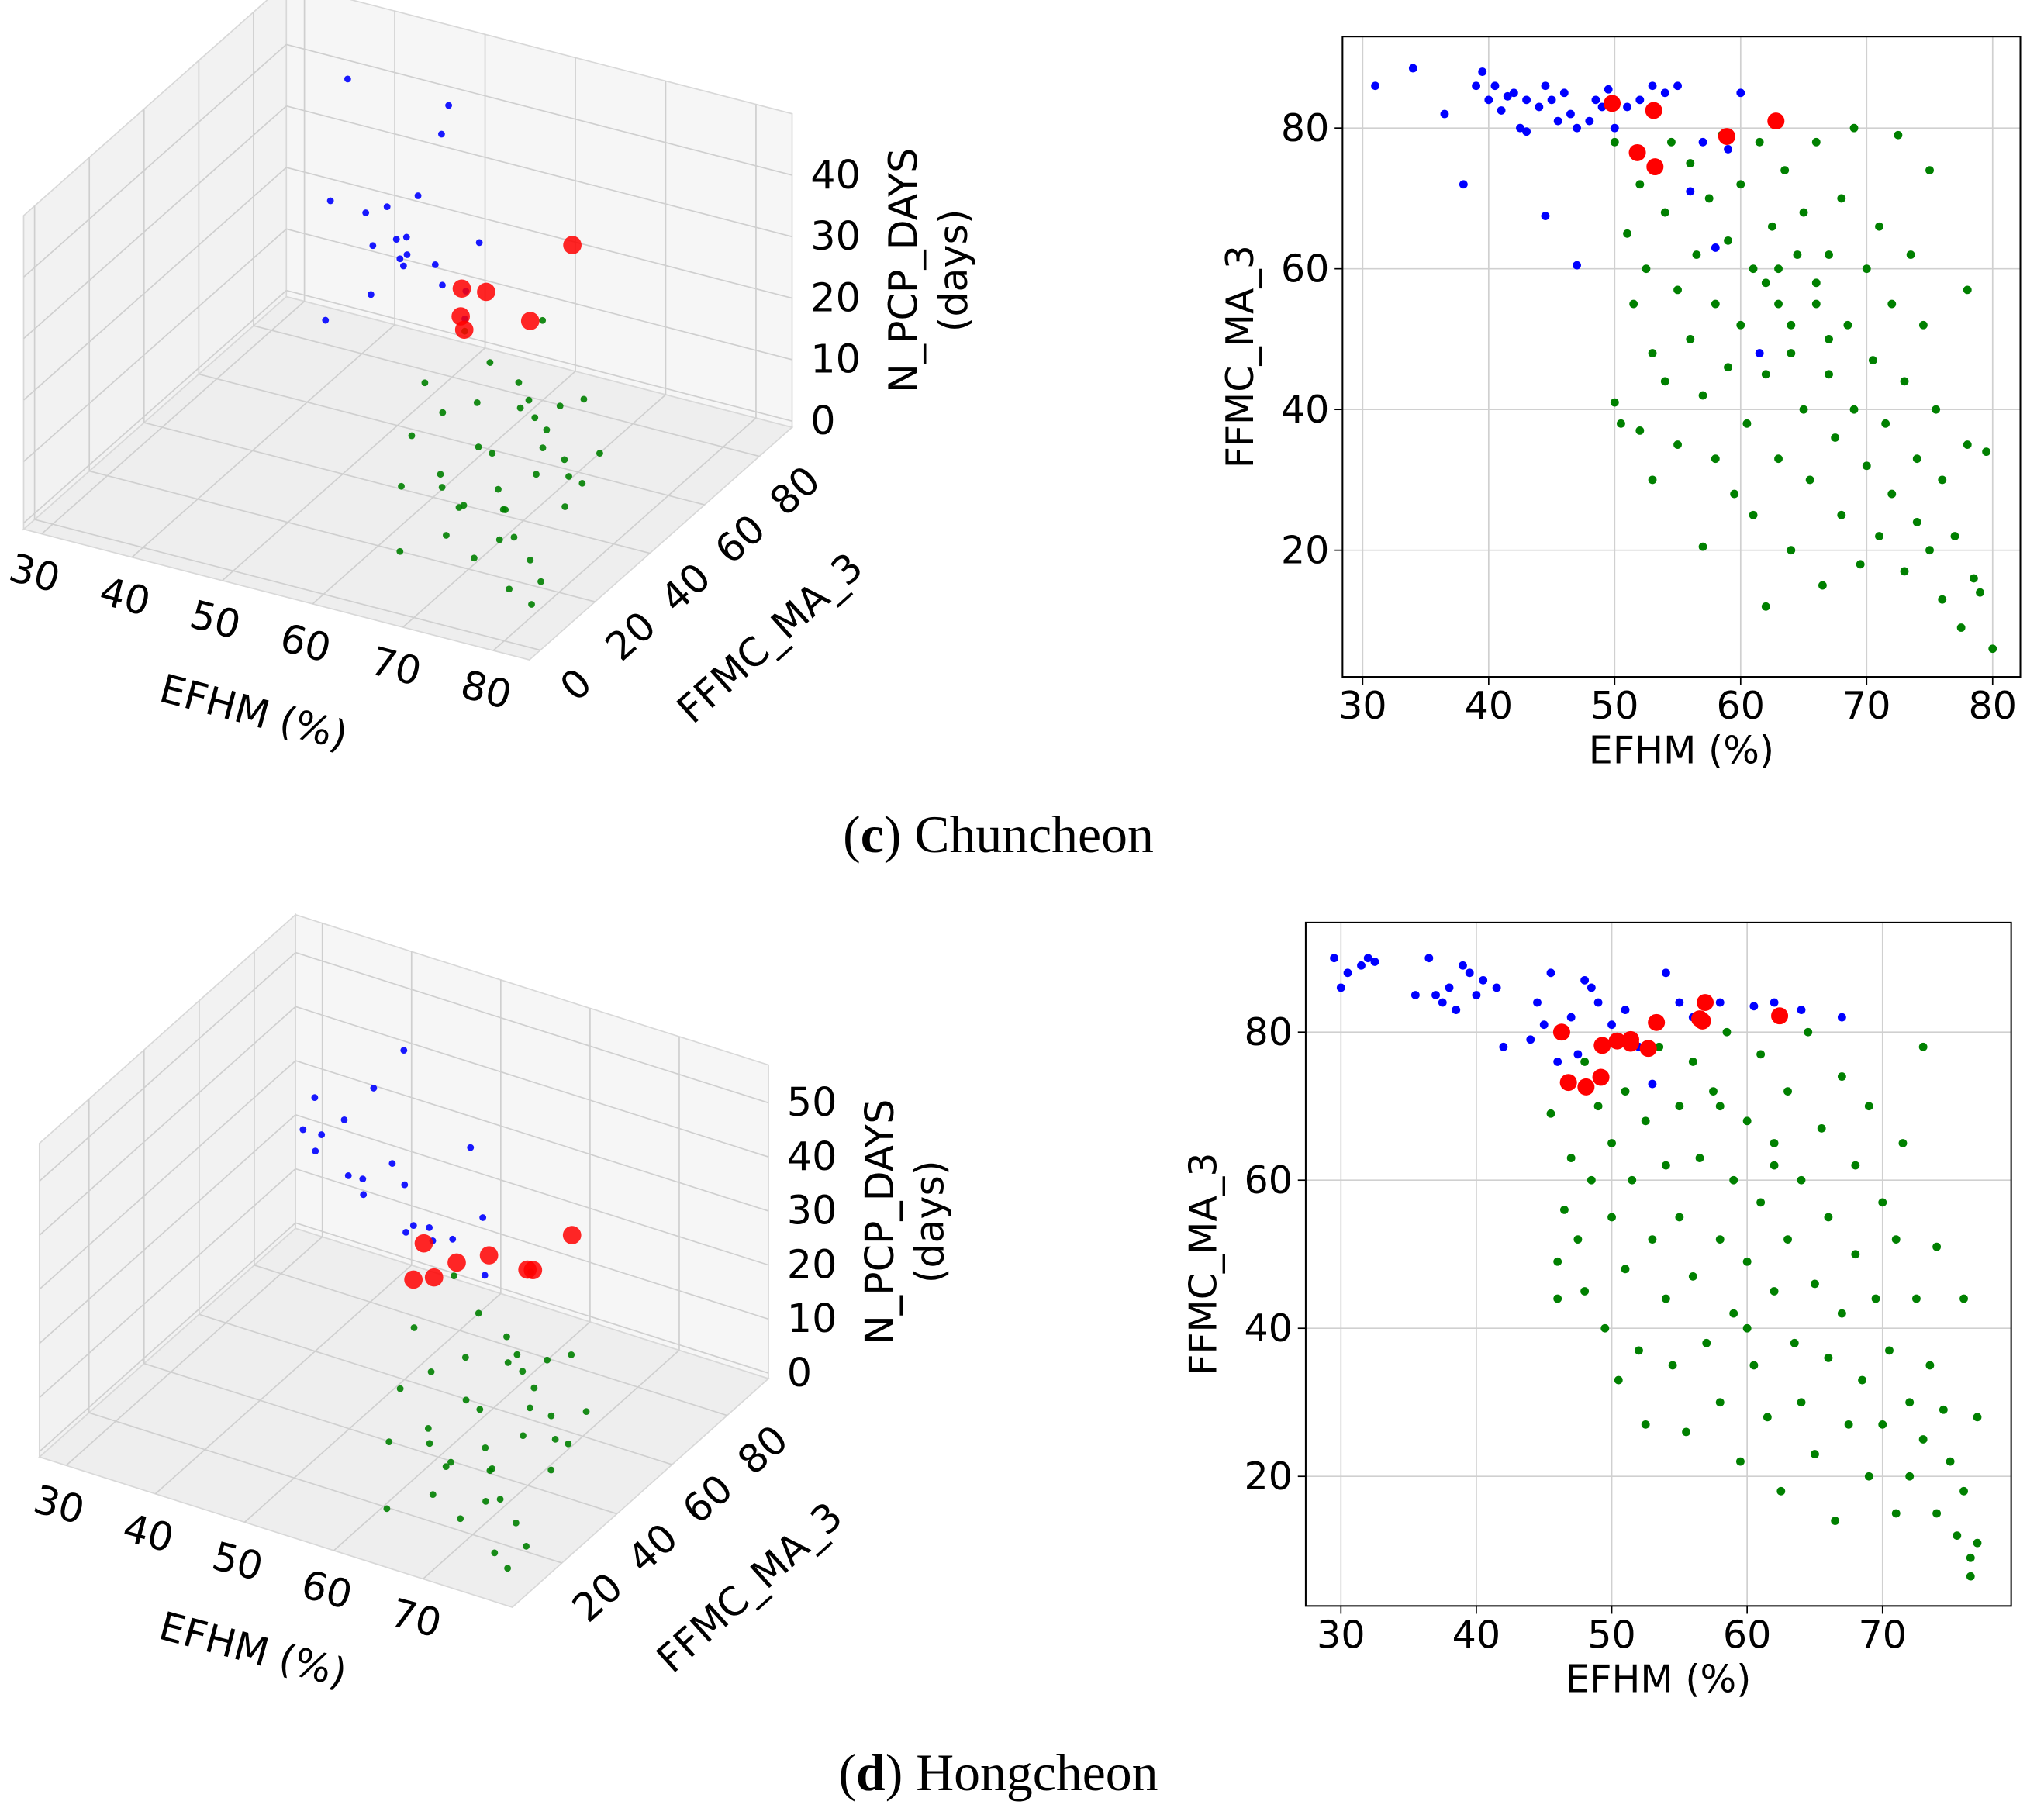  I want to click on y-axis-label: FFMC_MA_3, so click(749, 1587).